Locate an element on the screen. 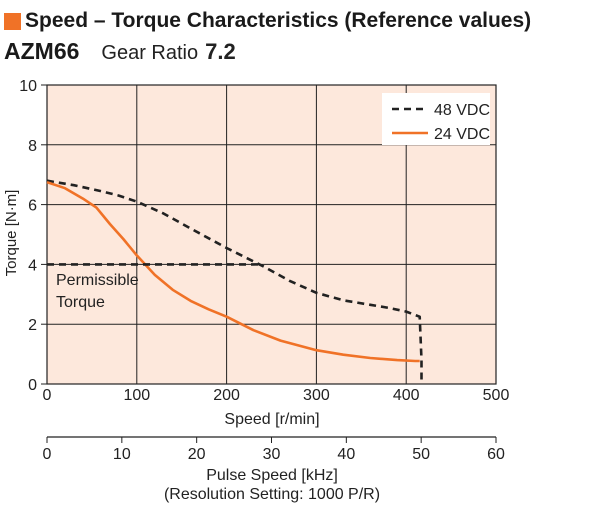 This screenshot has height=505, width=616. secondary-tick-label: 10 is located at coordinates (122, 454).